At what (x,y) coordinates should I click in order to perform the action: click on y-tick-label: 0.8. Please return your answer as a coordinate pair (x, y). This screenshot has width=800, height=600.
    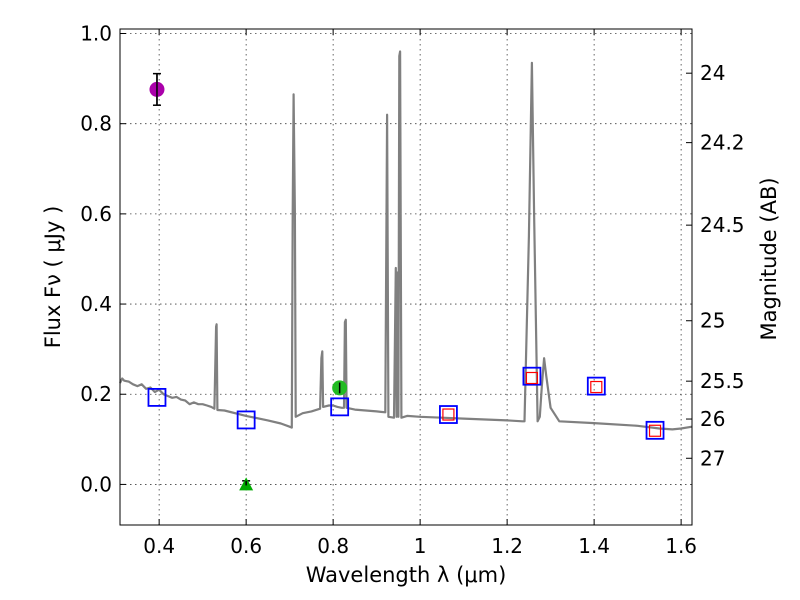
    Looking at the image, I should click on (96, 124).